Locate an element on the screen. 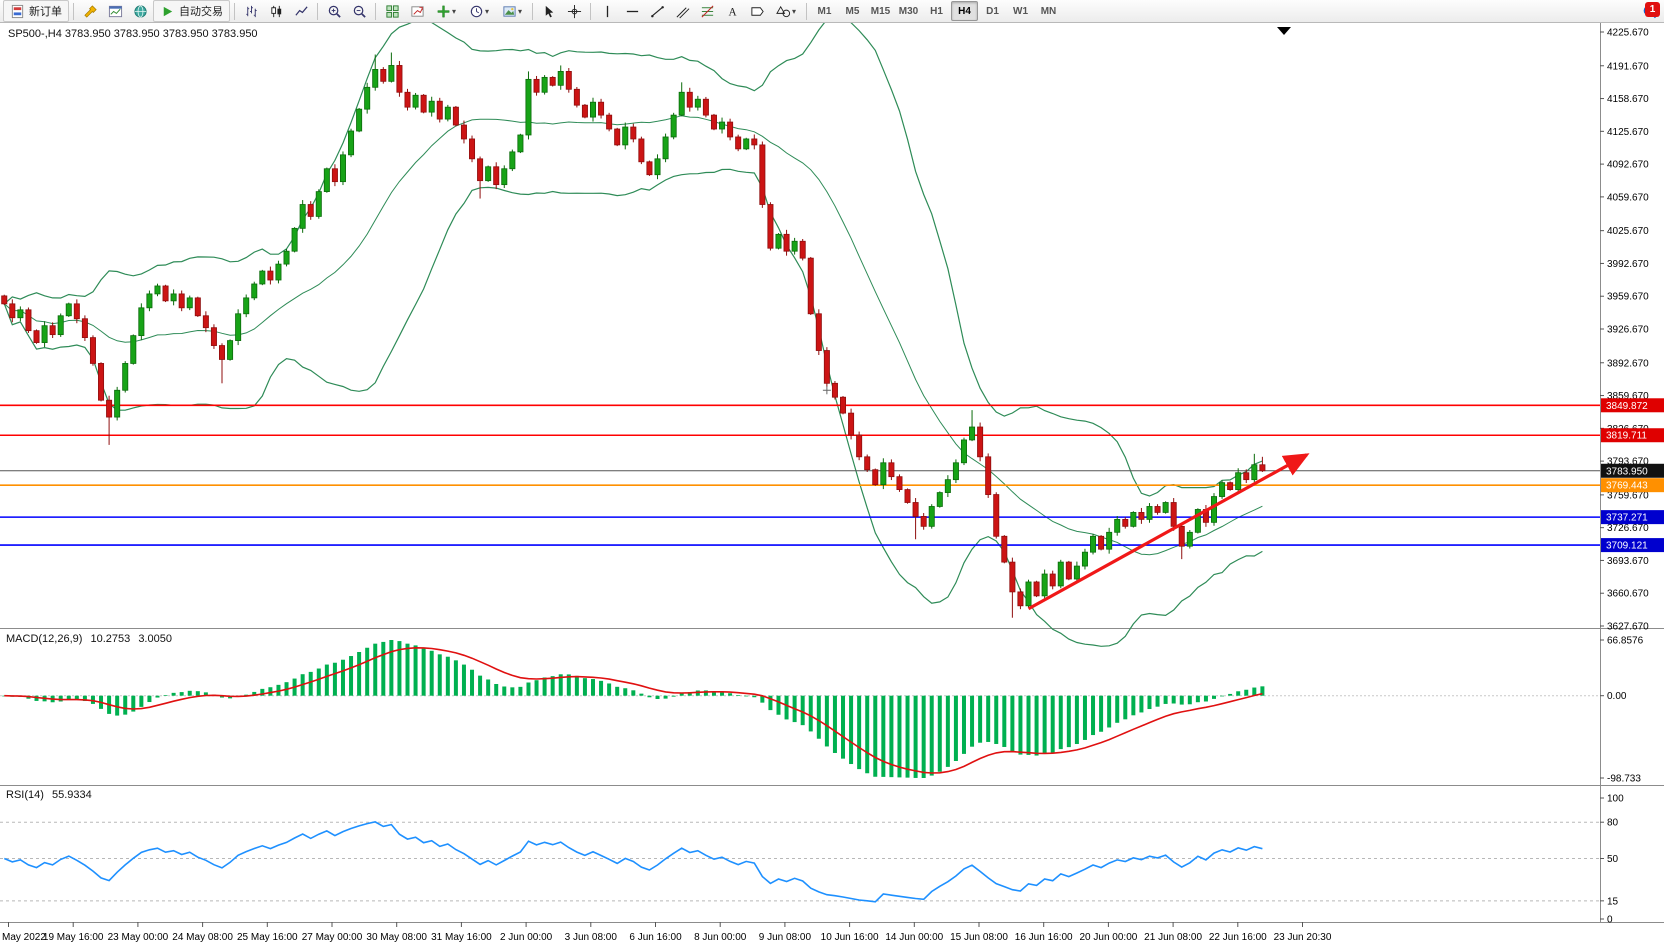 The image size is (1664, 945). macd-axis: 66.8576 0.00 -98.733 is located at coordinates (1622, 710).